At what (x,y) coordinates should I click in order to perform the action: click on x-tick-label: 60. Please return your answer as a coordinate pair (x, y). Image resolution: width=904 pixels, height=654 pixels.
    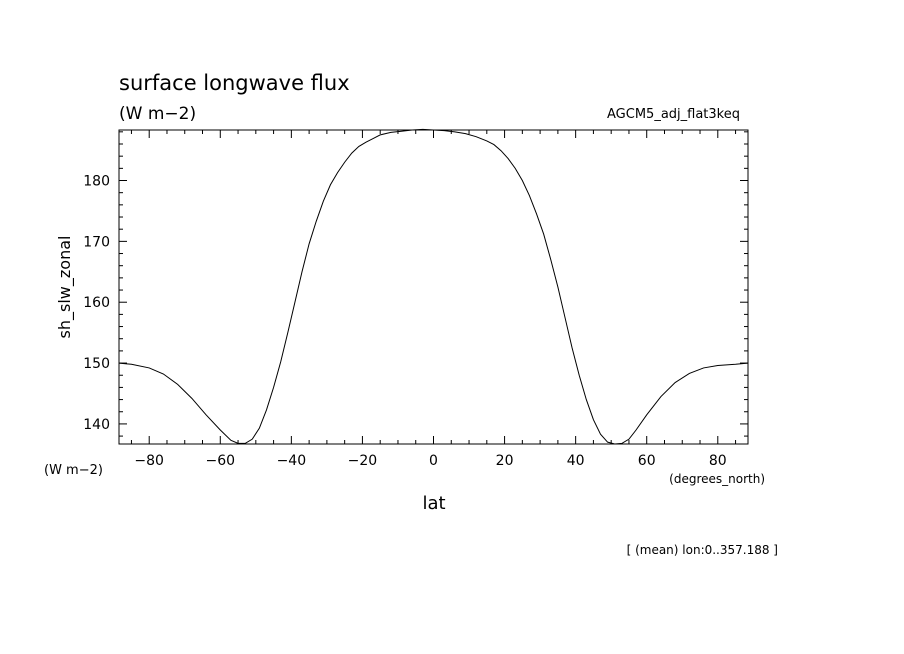
    Looking at the image, I should click on (647, 461).